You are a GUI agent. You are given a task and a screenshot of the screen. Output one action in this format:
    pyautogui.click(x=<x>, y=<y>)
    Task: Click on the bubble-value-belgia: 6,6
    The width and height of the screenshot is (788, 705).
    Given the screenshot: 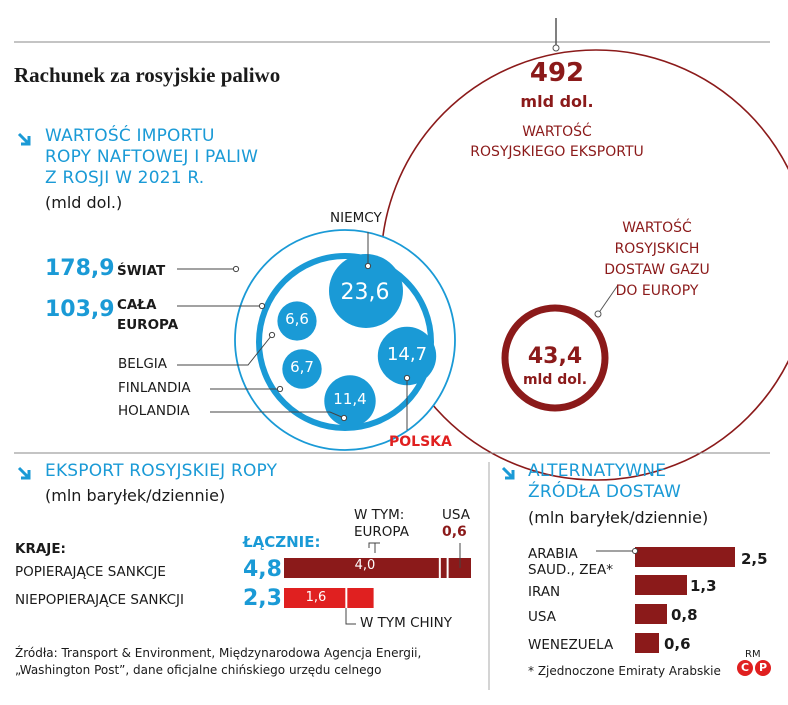 What is the action you would take?
    pyautogui.click(x=297, y=319)
    